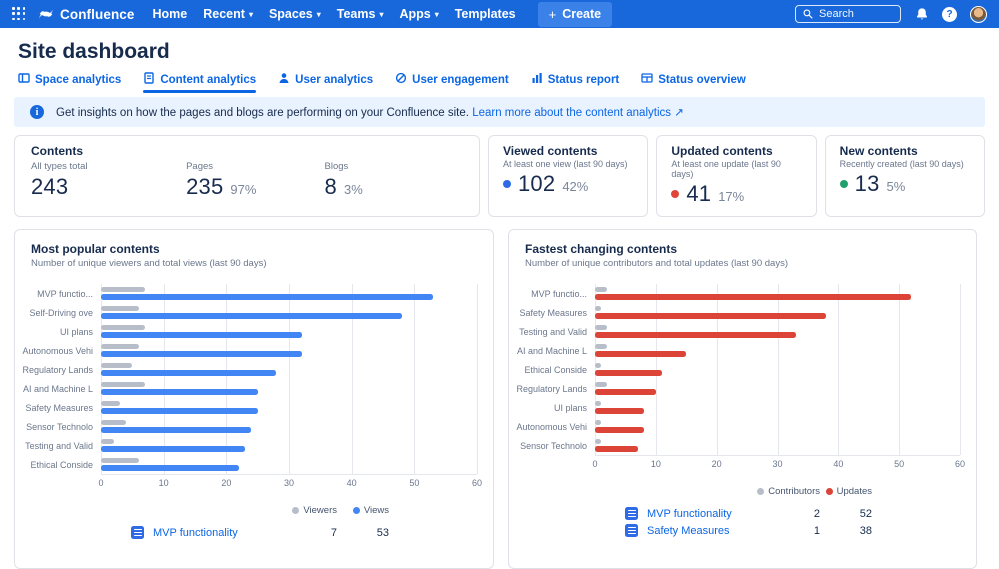 The image size is (999, 569). Describe the element at coordinates (290, 14) in the screenshot. I see `nav-item-label: Spaces` at that location.